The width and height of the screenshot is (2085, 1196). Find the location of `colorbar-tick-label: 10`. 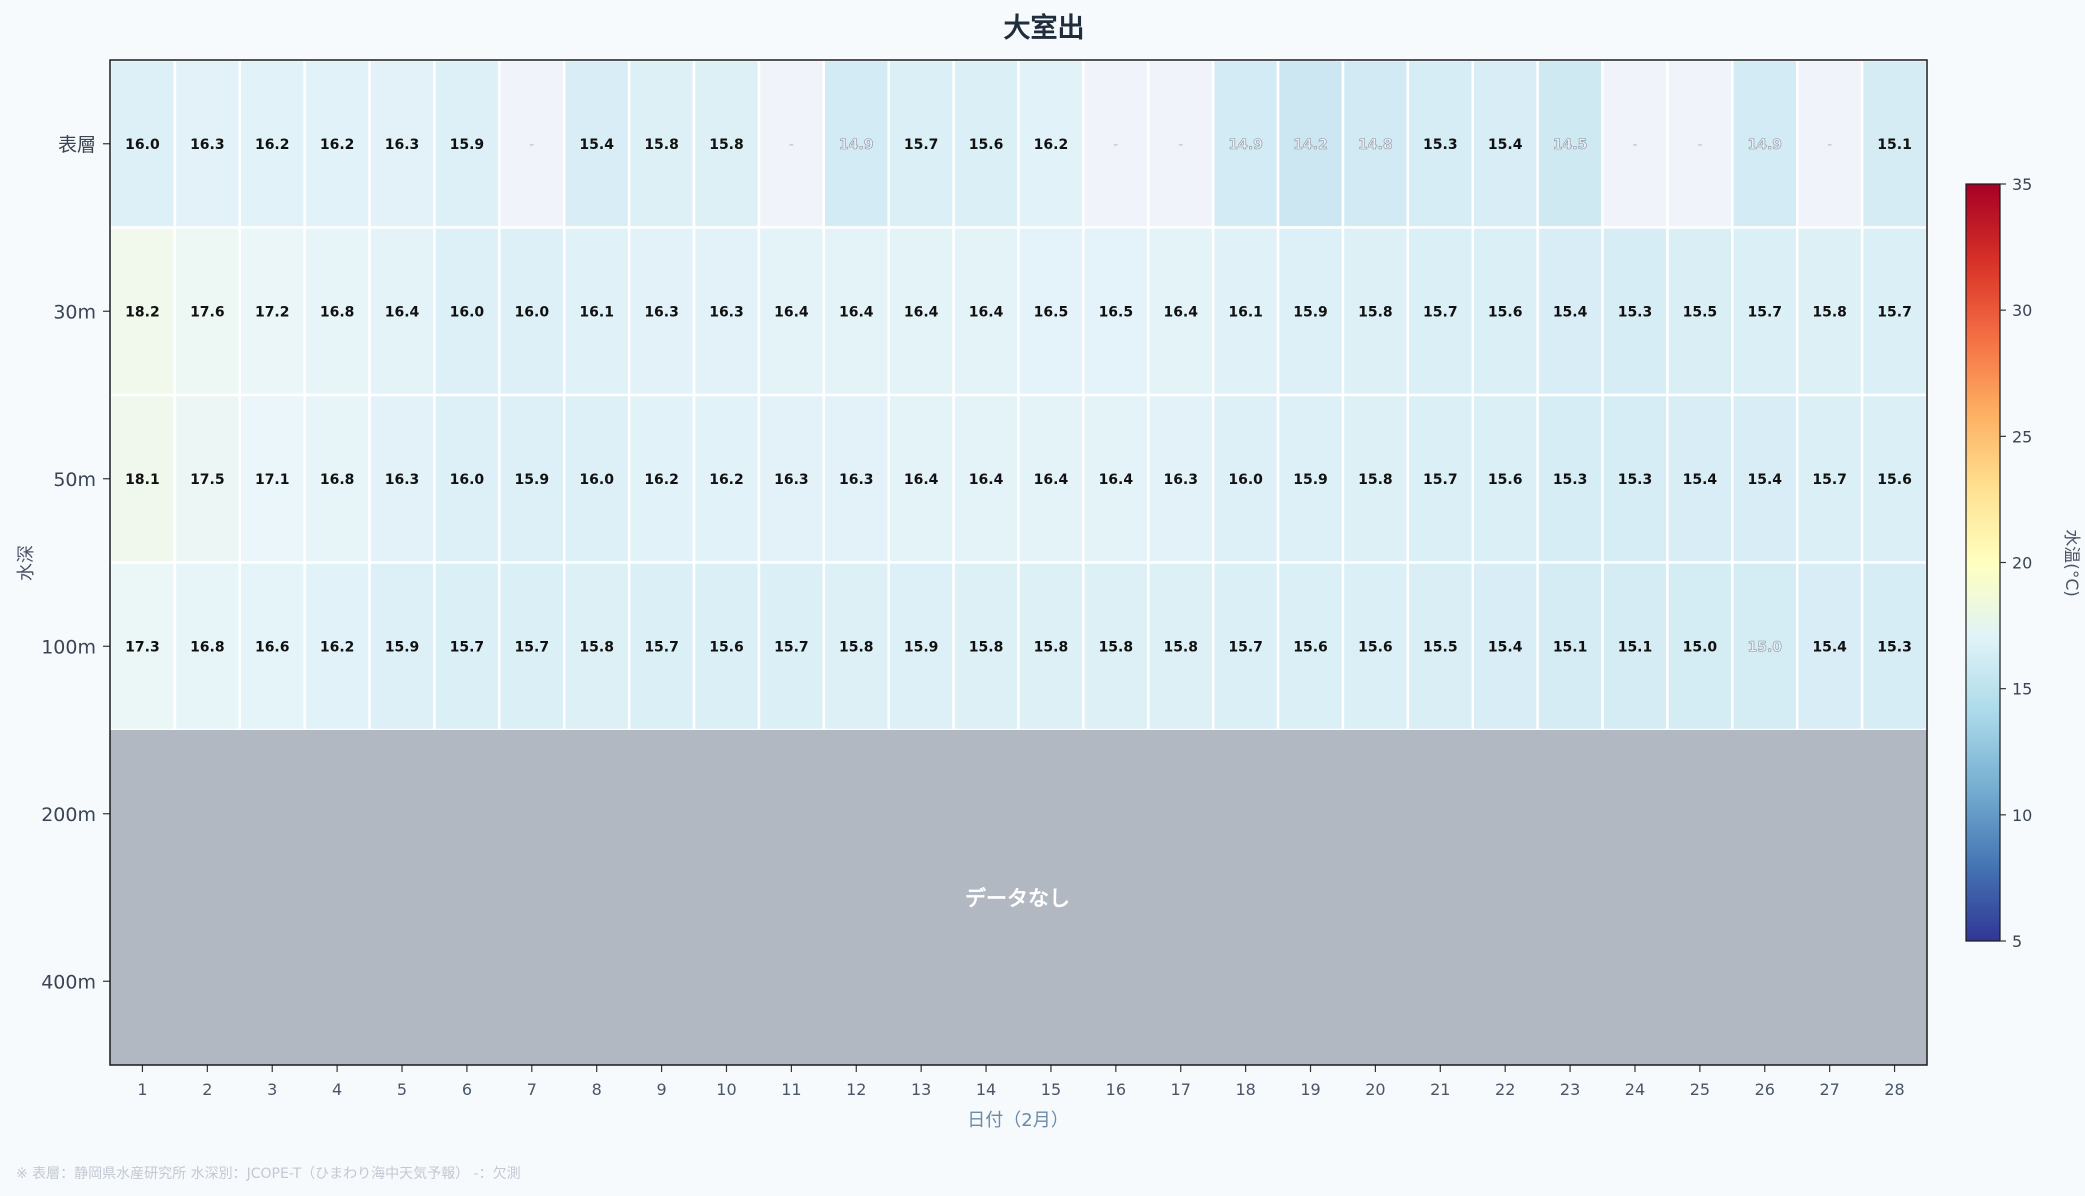

colorbar-tick-label: 10 is located at coordinates (2022, 815).